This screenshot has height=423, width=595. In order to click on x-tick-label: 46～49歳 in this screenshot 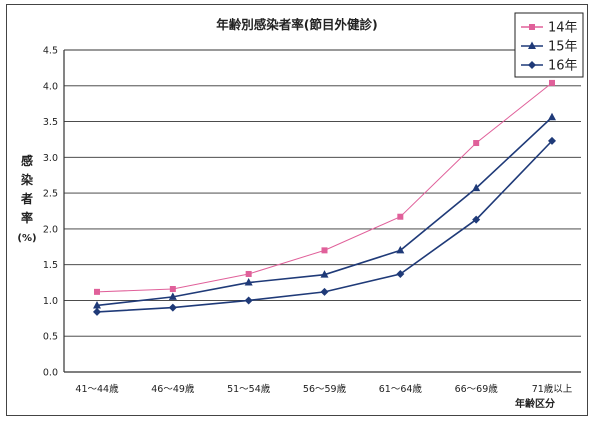, I will do `click(173, 389)`.